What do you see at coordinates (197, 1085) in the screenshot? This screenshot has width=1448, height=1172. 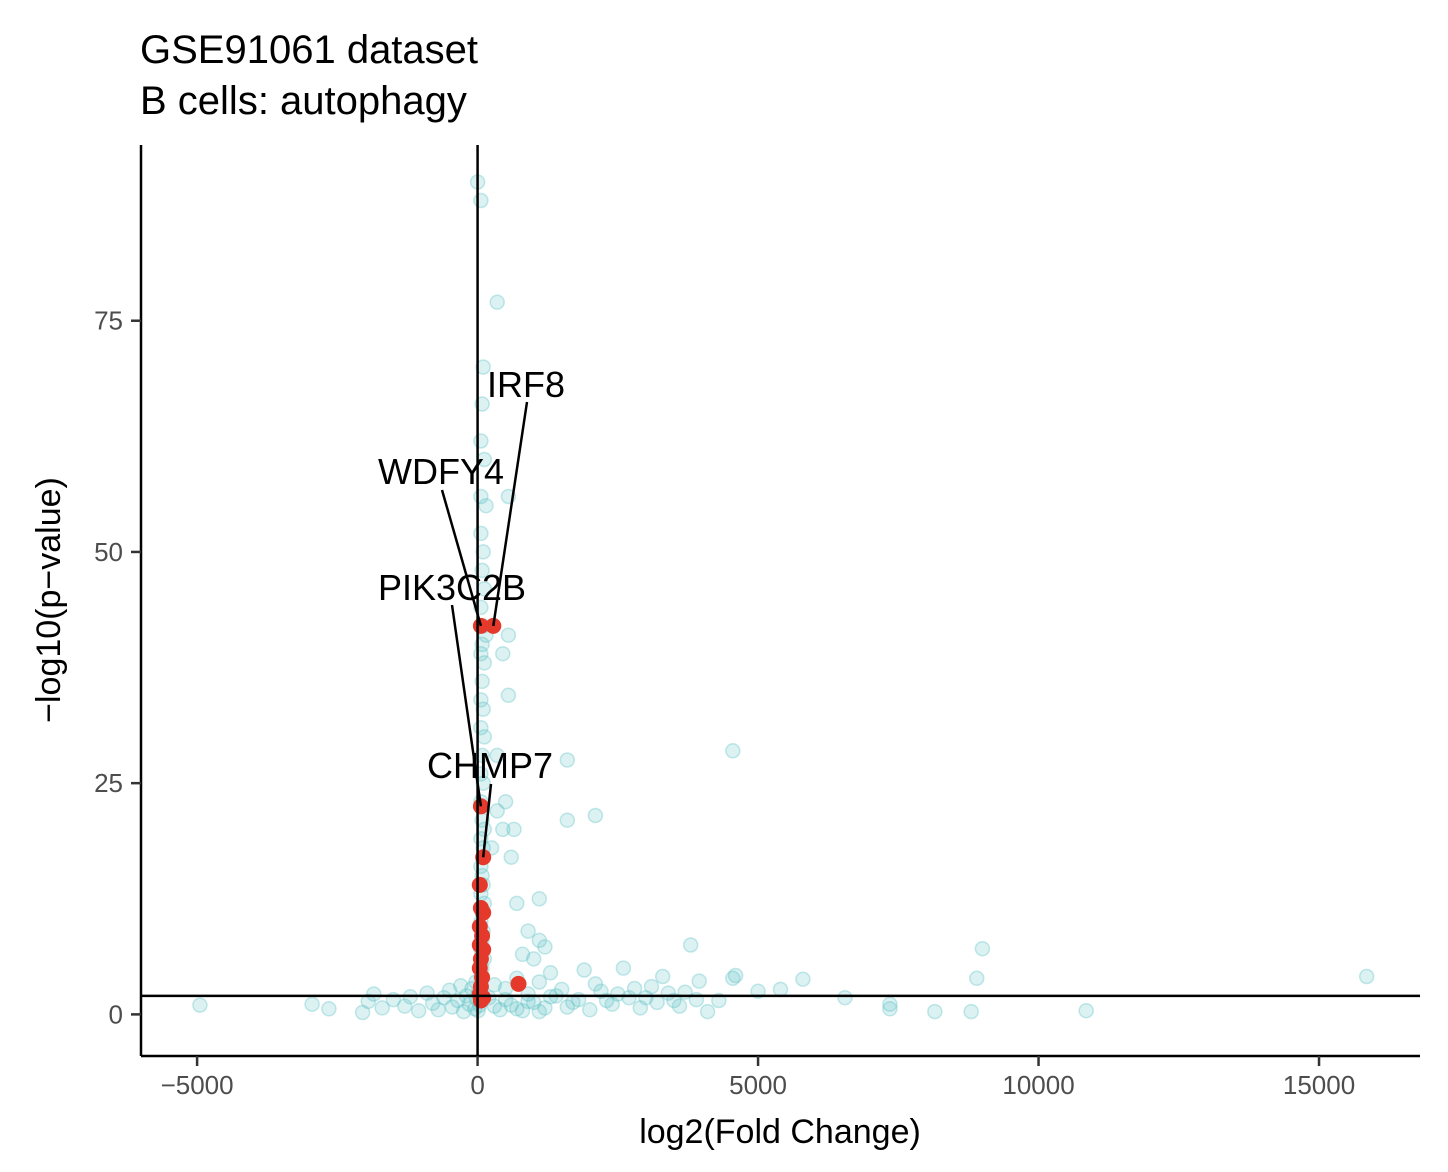 I see `x-tick-label: −5000` at bounding box center [197, 1085].